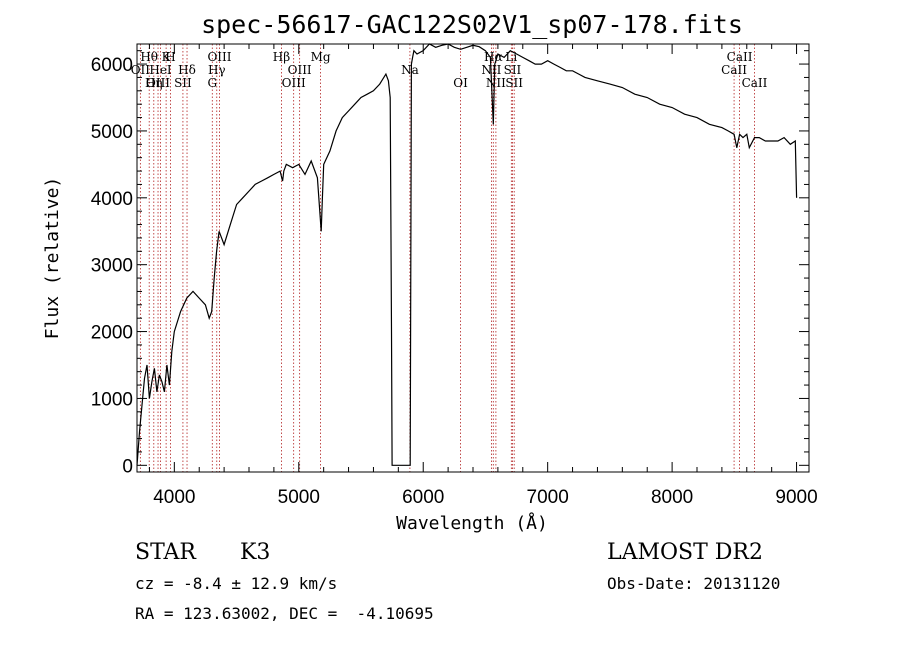 This screenshot has width=900, height=649. What do you see at coordinates (165, 552) in the screenshot?
I see `object-class: STAR` at bounding box center [165, 552].